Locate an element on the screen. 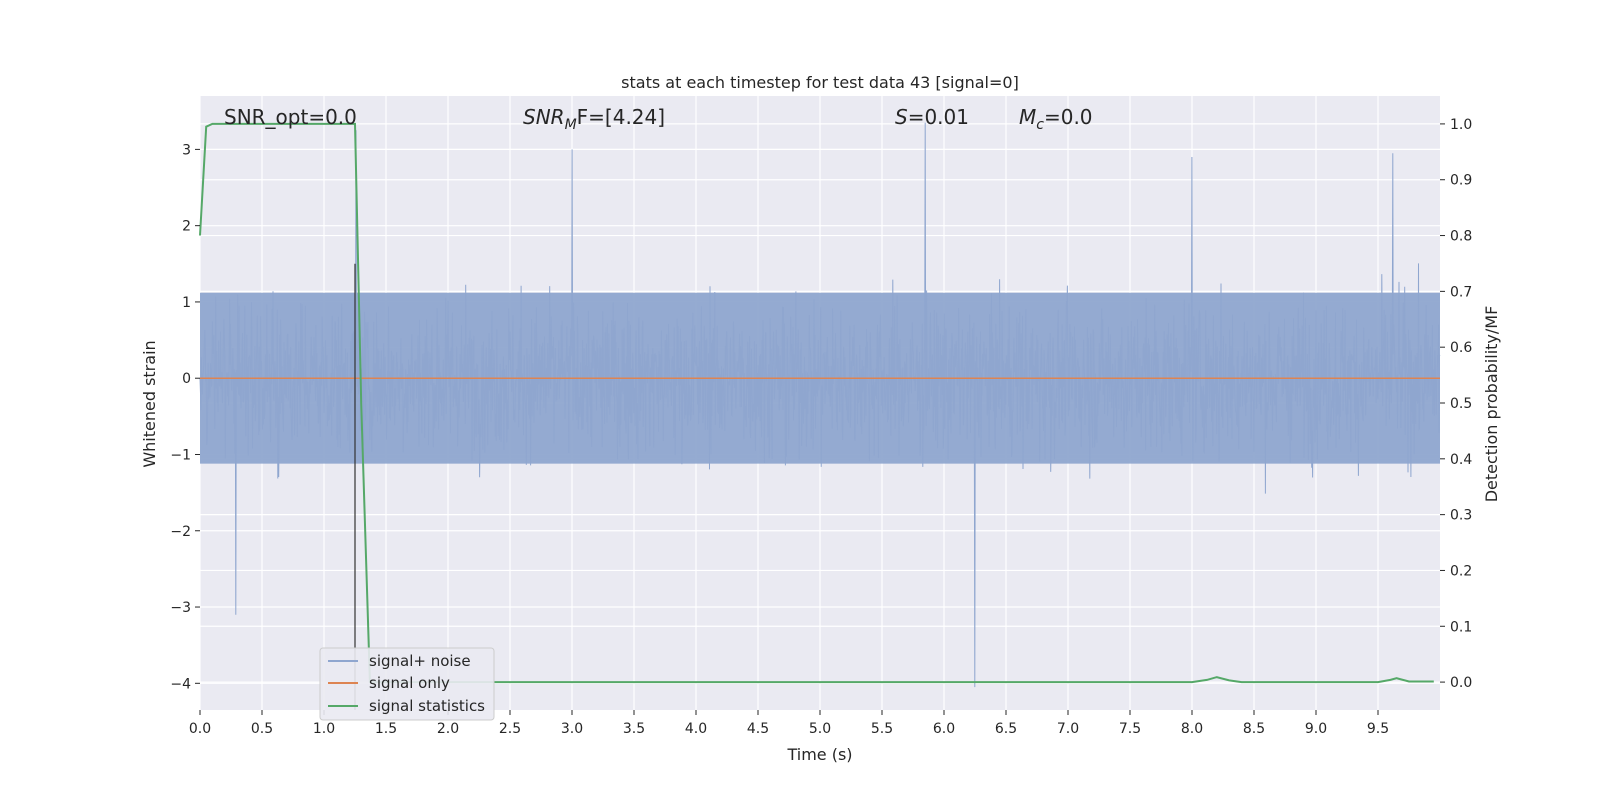 The height and width of the screenshot is (800, 1600). x-tick-label: 3.5 is located at coordinates (634, 729).